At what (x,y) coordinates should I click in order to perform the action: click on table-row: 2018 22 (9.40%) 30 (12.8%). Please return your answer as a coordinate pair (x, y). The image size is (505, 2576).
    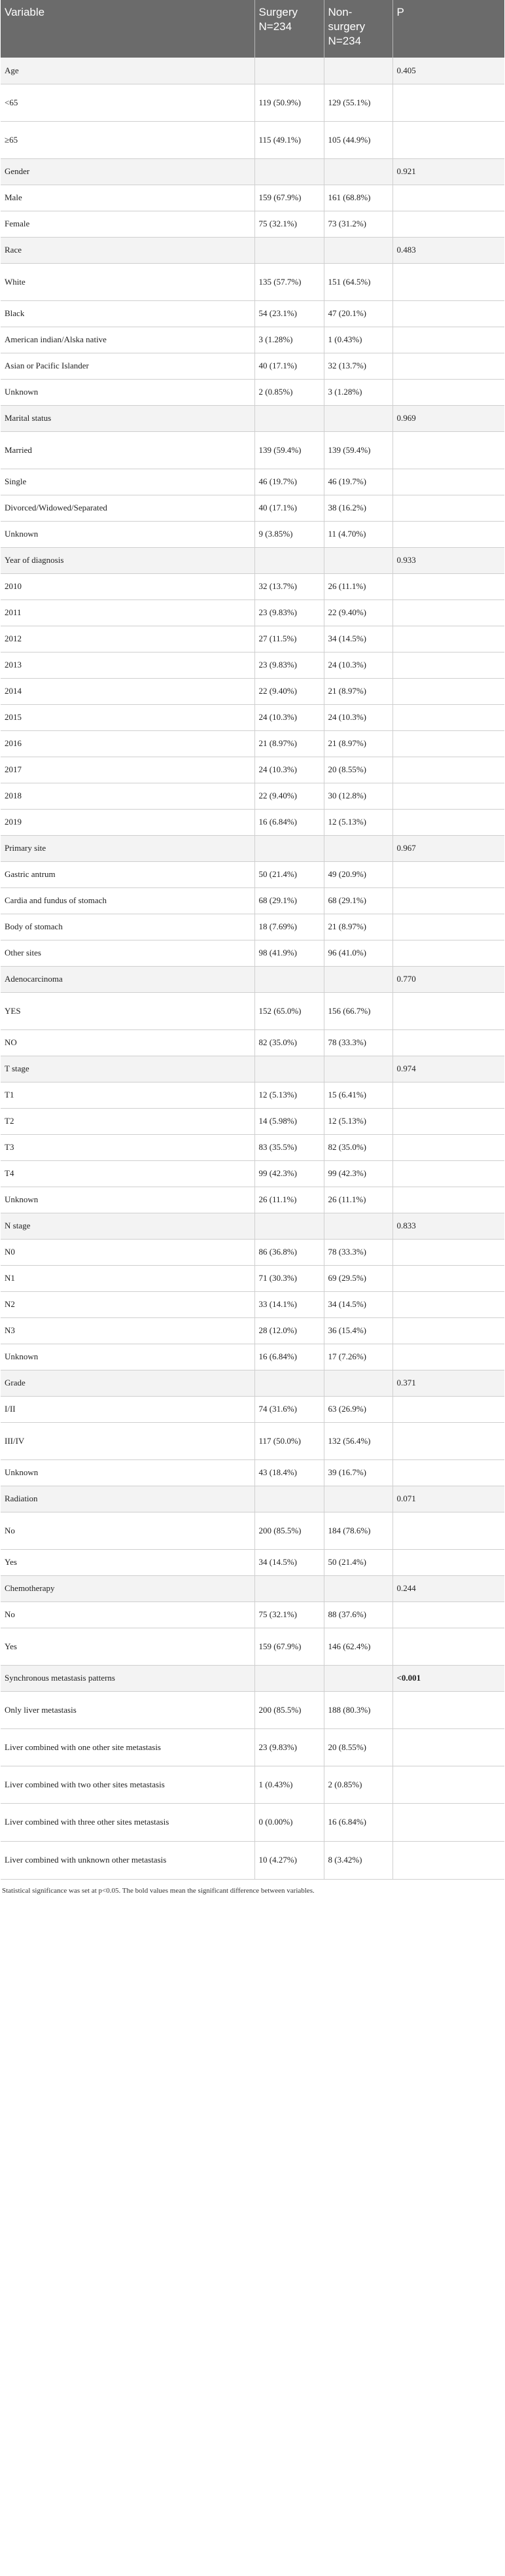
    Looking at the image, I should click on (252, 796).